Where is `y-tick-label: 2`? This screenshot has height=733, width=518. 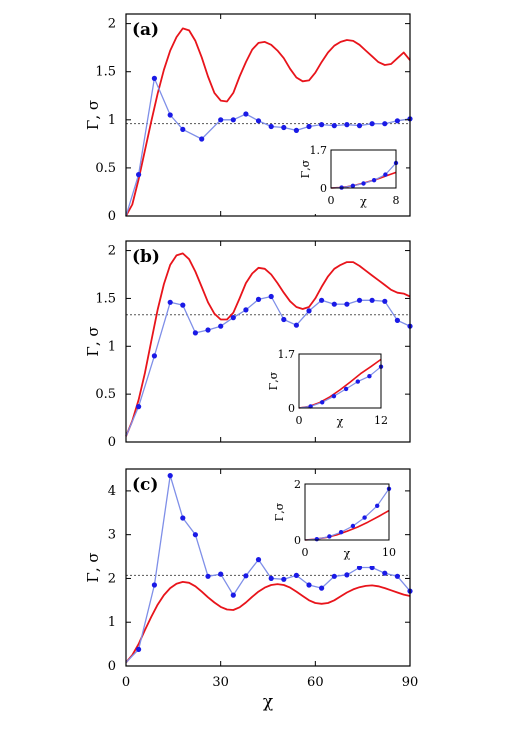
y-tick-label: 2 is located at coordinates (112, 24).